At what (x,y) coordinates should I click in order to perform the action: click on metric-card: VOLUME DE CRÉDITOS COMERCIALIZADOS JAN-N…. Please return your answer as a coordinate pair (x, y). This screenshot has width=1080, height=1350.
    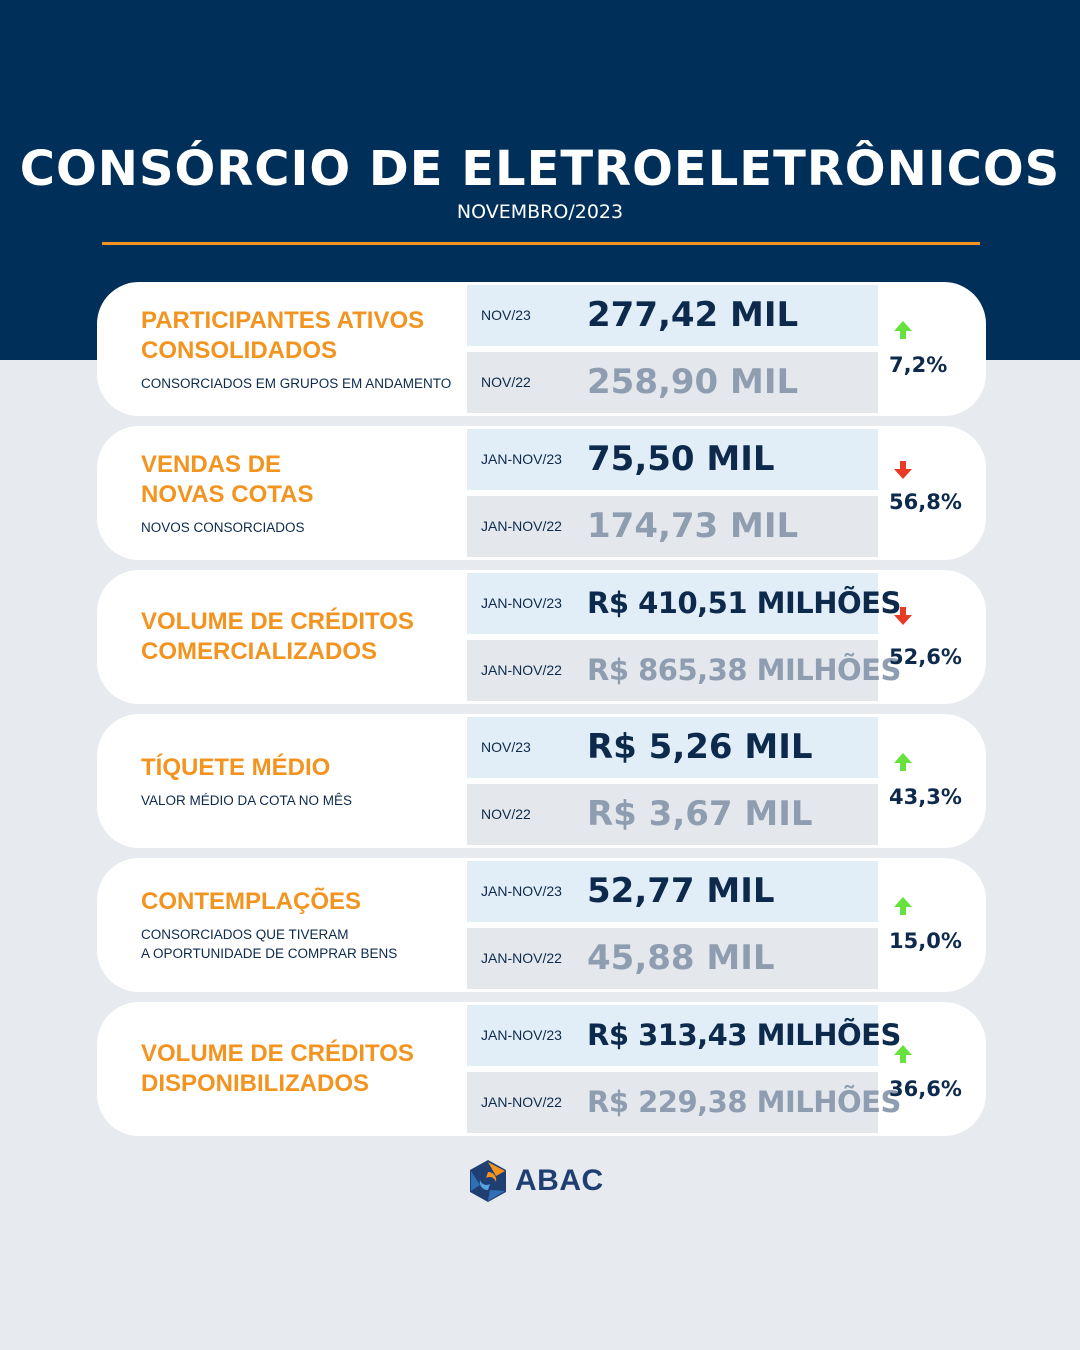
    Looking at the image, I should click on (541, 637).